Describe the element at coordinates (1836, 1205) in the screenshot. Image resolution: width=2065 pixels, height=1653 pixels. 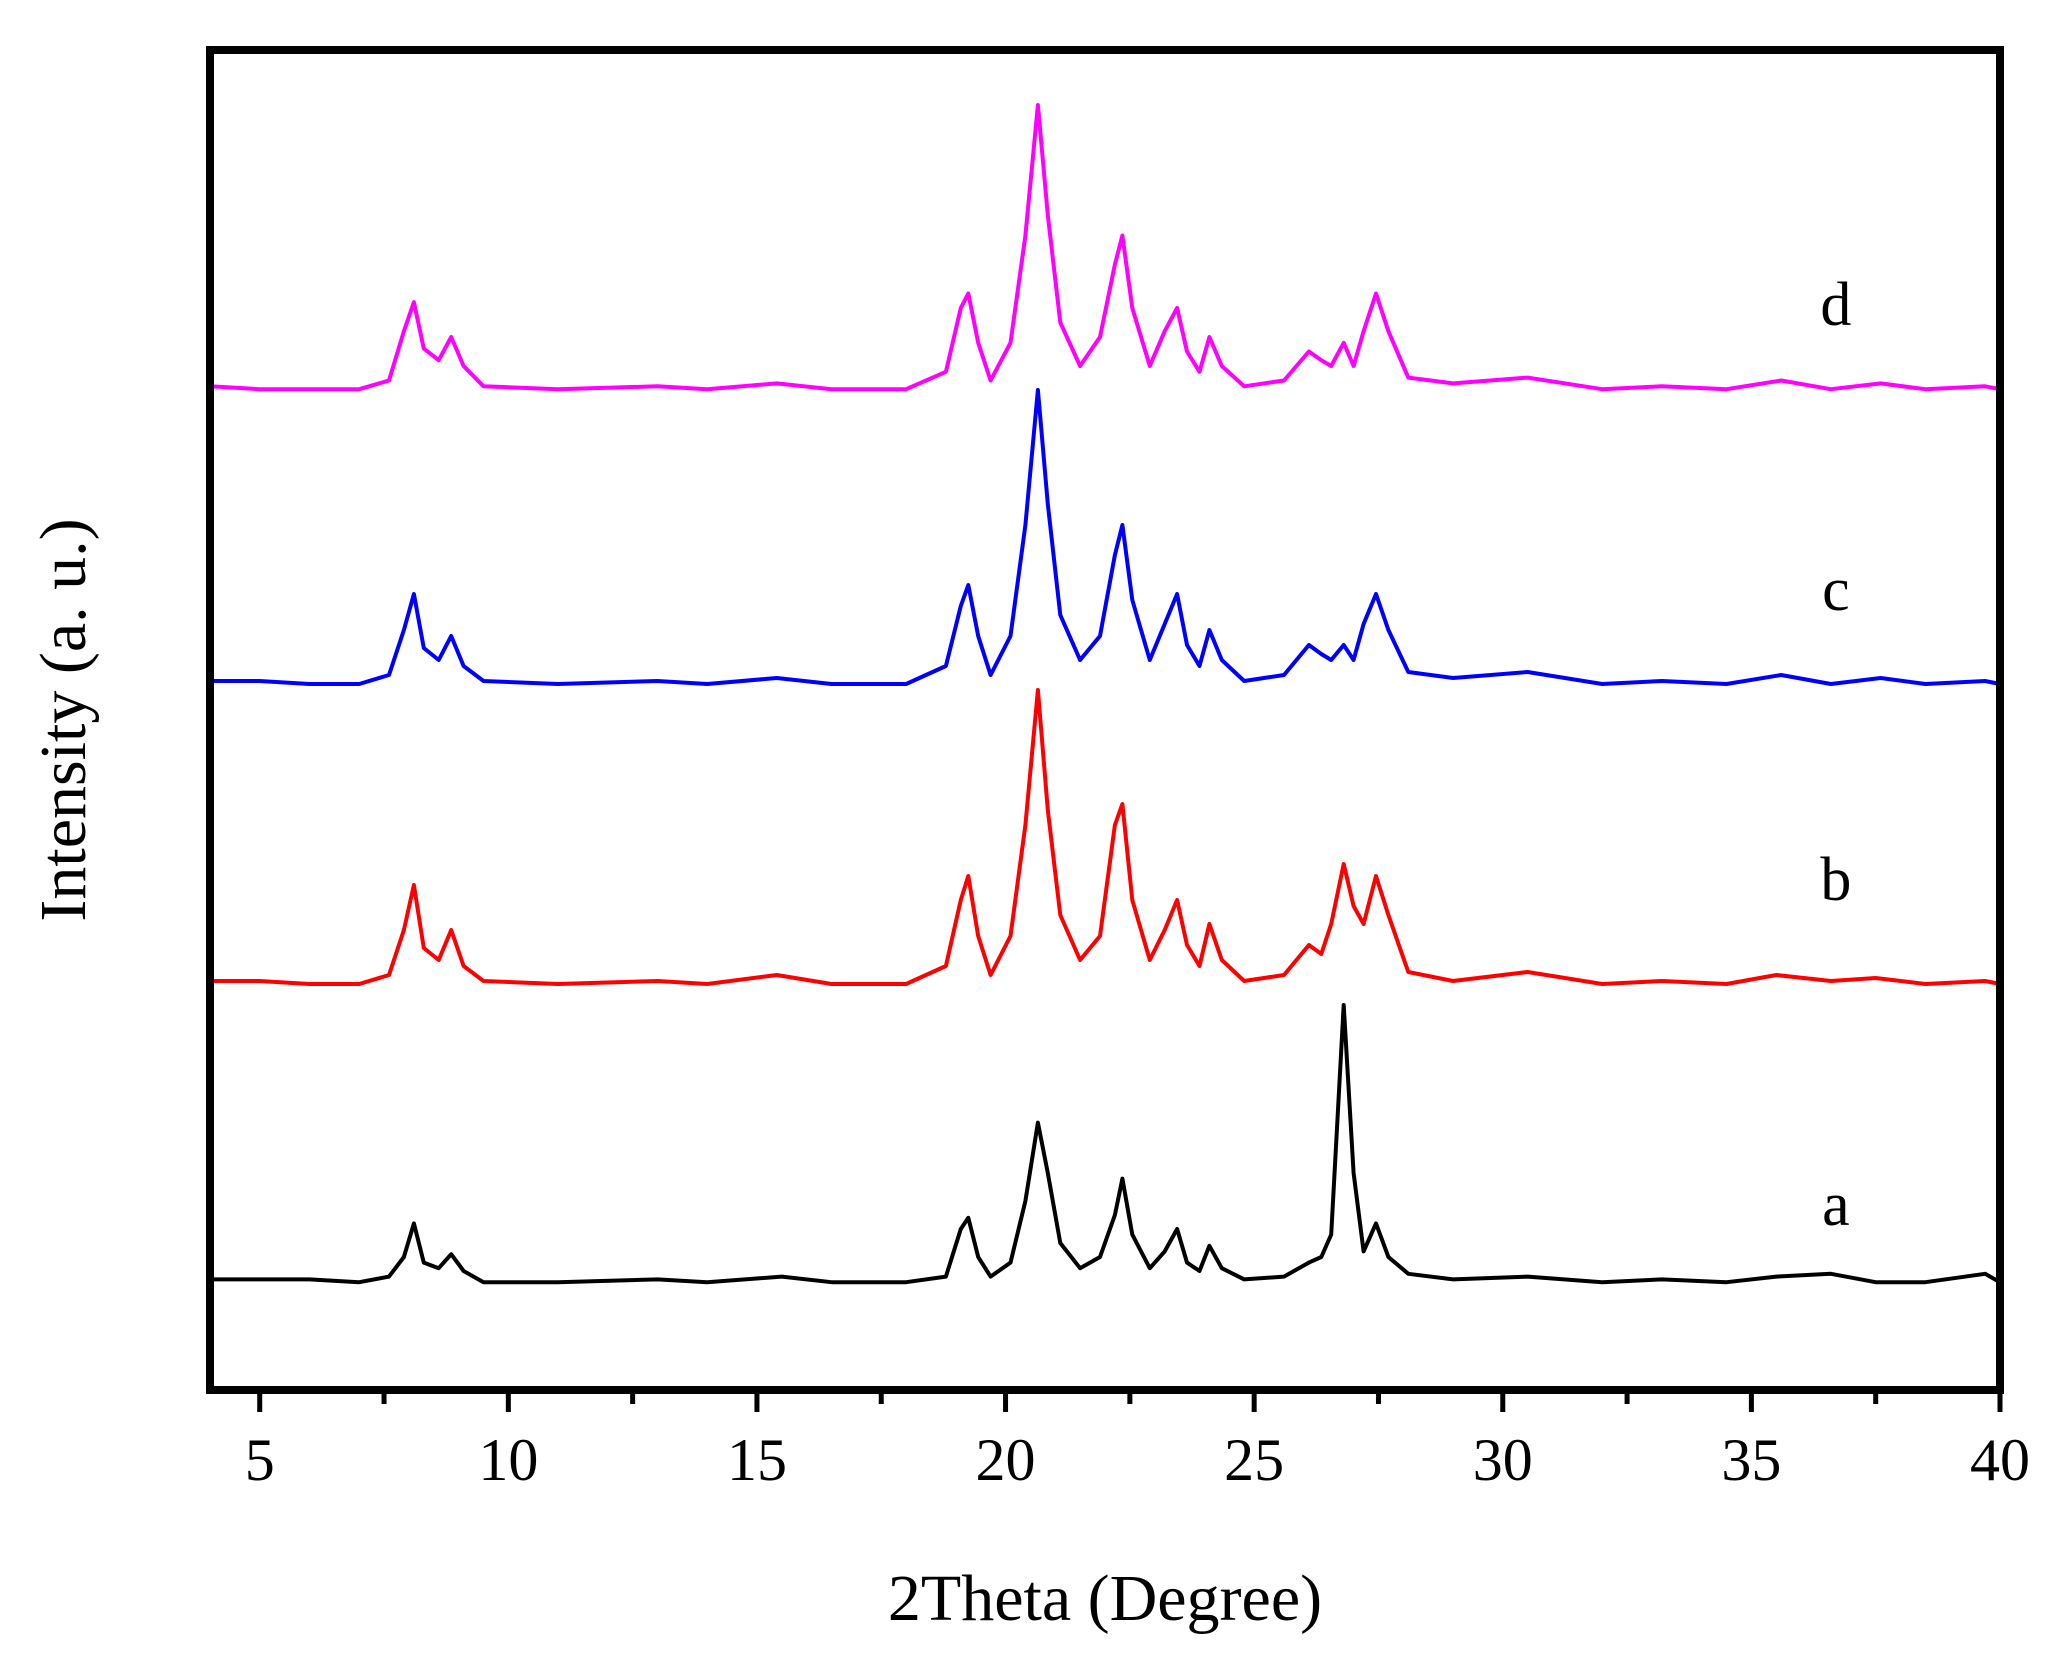
I see `series-label-a: a` at that location.